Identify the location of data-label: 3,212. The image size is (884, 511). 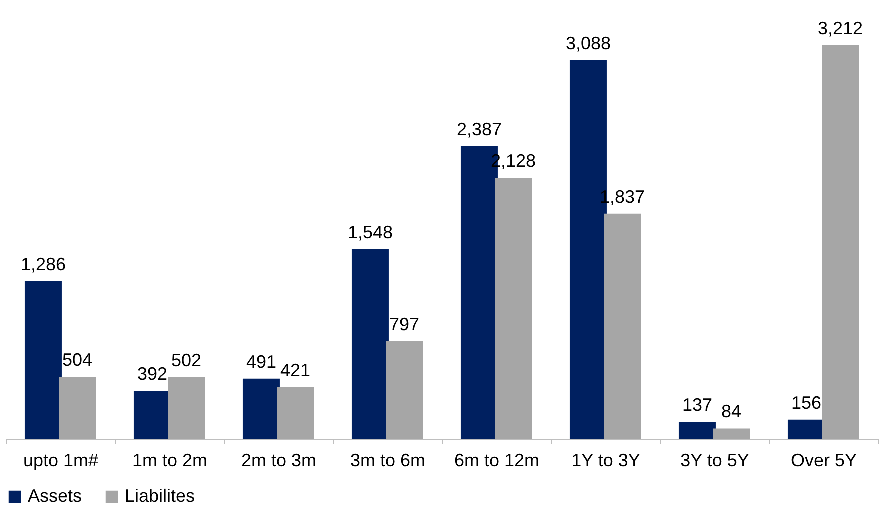
(841, 28).